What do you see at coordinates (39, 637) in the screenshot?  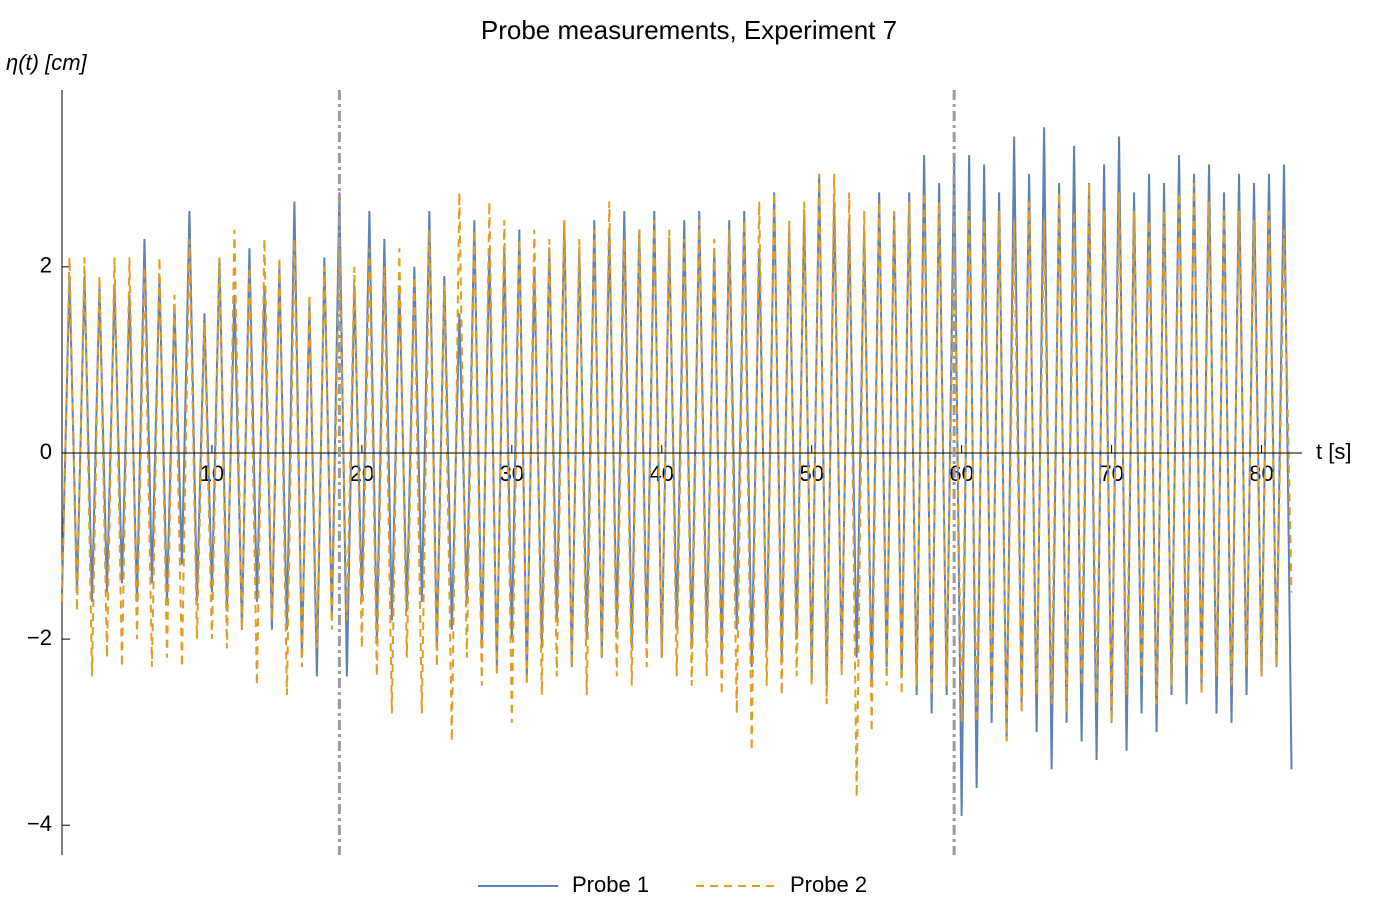 I see `y-tick-label: −2` at bounding box center [39, 637].